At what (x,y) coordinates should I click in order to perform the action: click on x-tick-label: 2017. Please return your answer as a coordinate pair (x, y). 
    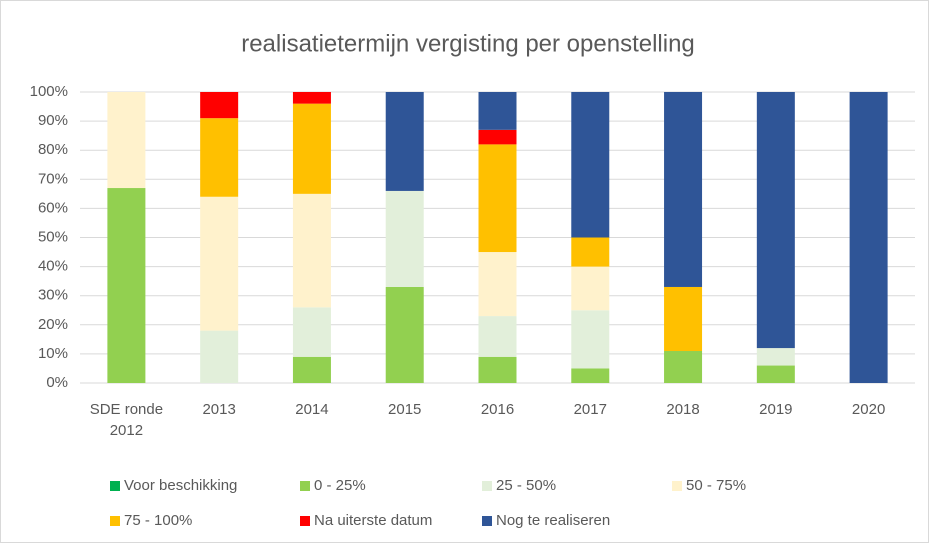
    Looking at the image, I should click on (590, 409).